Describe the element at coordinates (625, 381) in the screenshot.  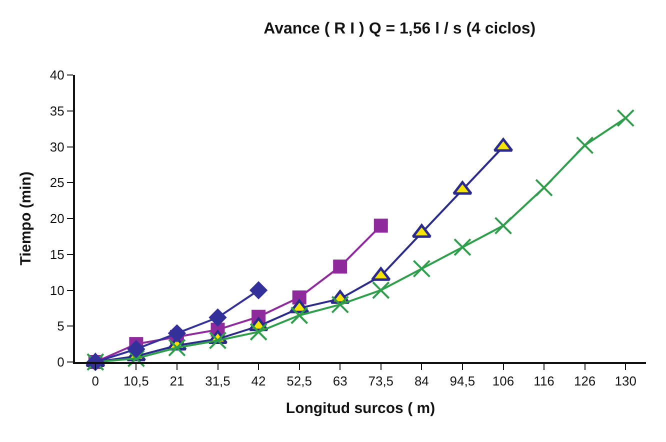
I see `x-tick-label: 130` at that location.